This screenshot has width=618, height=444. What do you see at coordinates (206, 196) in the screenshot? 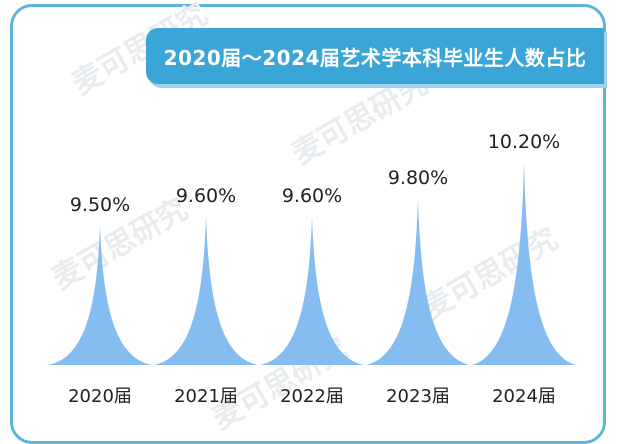
I see `data-label-2: 9.60%` at bounding box center [206, 196].